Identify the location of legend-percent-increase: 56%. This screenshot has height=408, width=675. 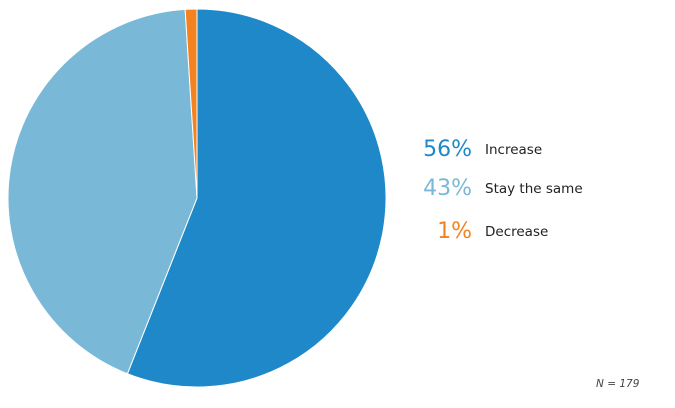
(447, 149).